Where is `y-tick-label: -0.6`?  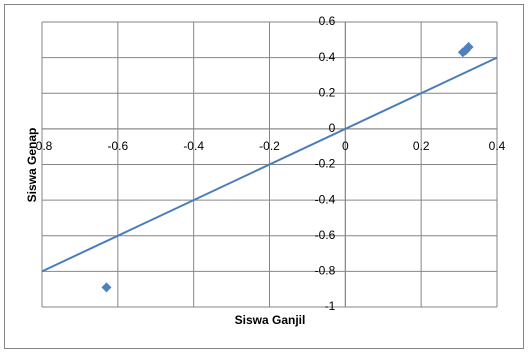
y-tick-label: -0.6 is located at coordinates (325, 235).